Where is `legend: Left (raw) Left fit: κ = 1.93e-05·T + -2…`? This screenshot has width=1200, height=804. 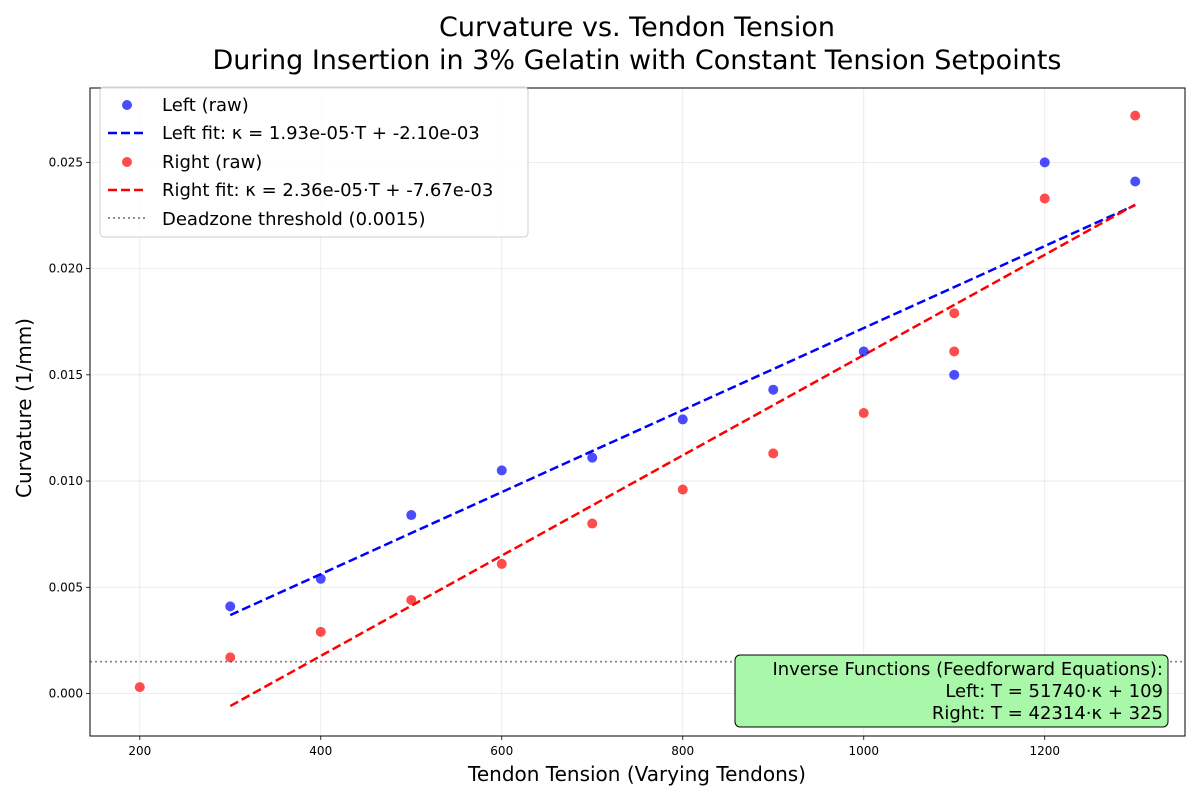
legend: Left (raw) Left fit: κ = 1.93e-05·T + -2… is located at coordinates (314, 162).